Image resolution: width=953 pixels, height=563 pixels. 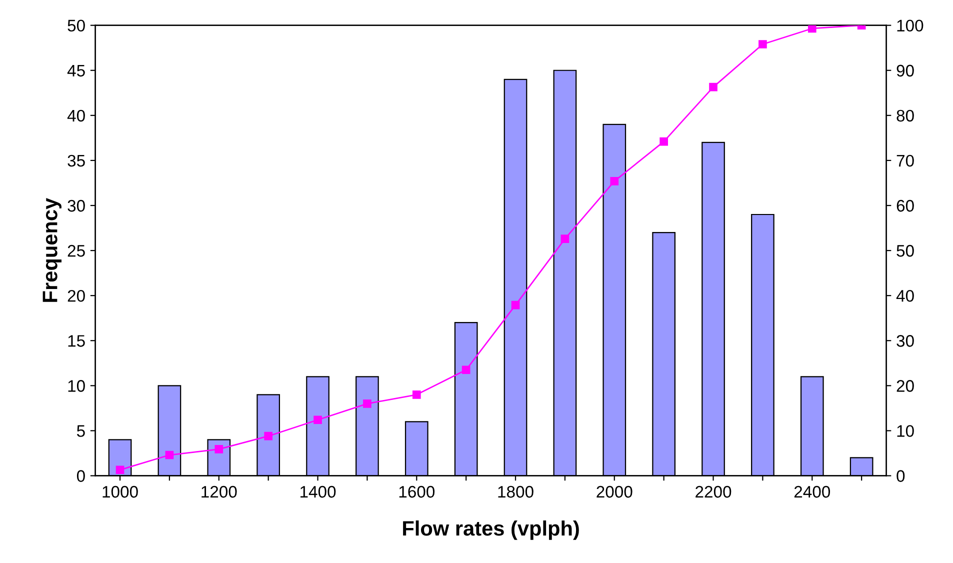 What do you see at coordinates (905, 431) in the screenshot?
I see `y2-tick-label: 10` at bounding box center [905, 431].